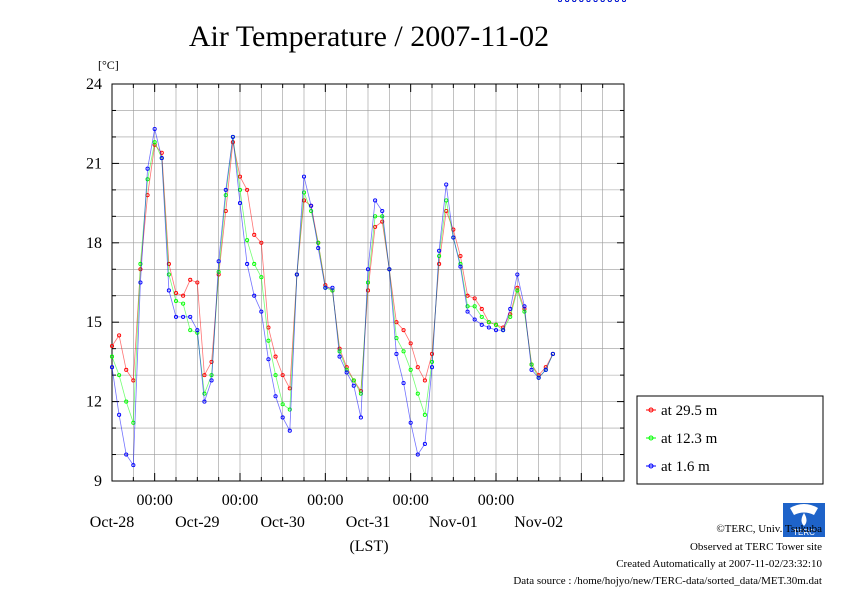 This screenshot has width=842, height=595. Describe the element at coordinates (197, 522) in the screenshot. I see `x-tick-label-date: Oct-29` at that location.